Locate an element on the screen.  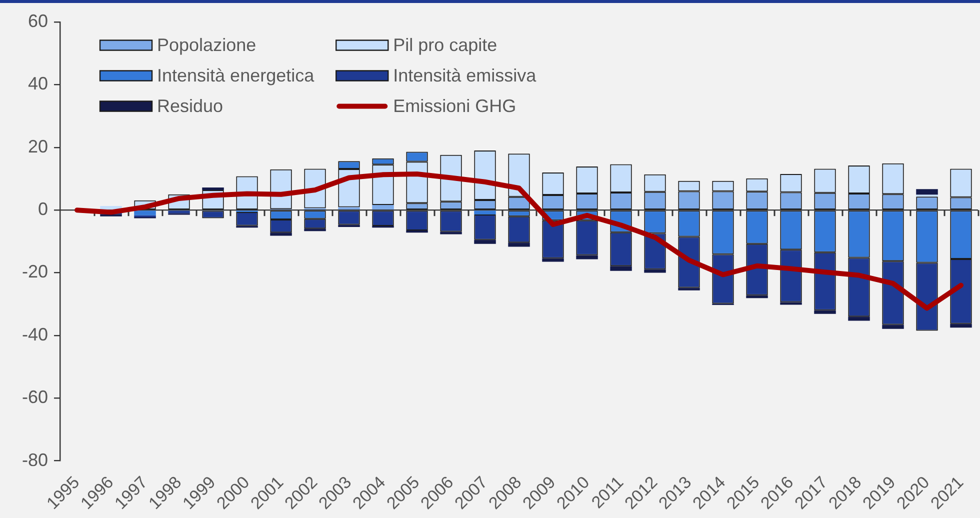
legend-label: Pil pro capite is located at coordinates (445, 45).